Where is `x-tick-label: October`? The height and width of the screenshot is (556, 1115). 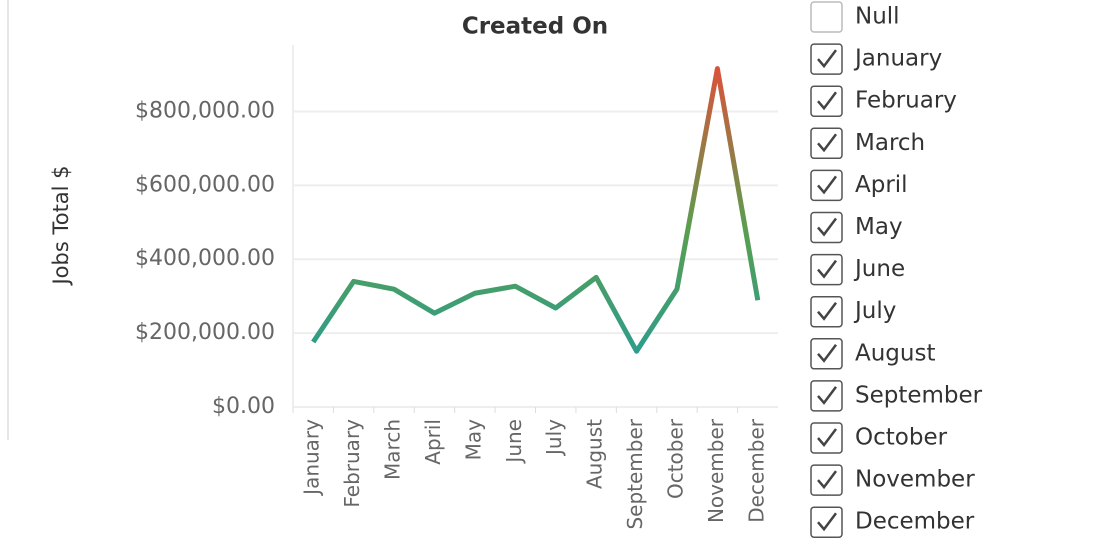
x-tick-label: October is located at coordinates (675, 458).